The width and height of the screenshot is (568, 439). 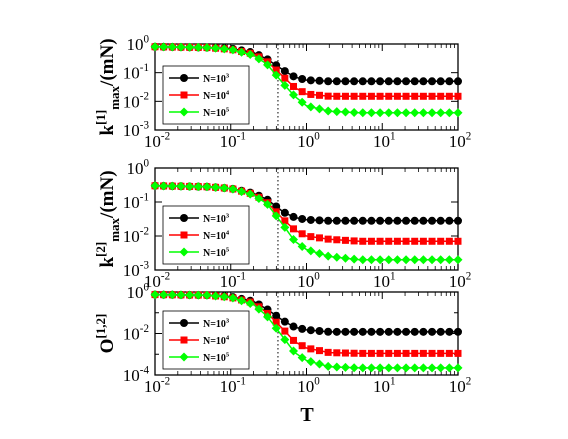 I want to click on x-tick-label: 10⁻², so click(x=157, y=385).